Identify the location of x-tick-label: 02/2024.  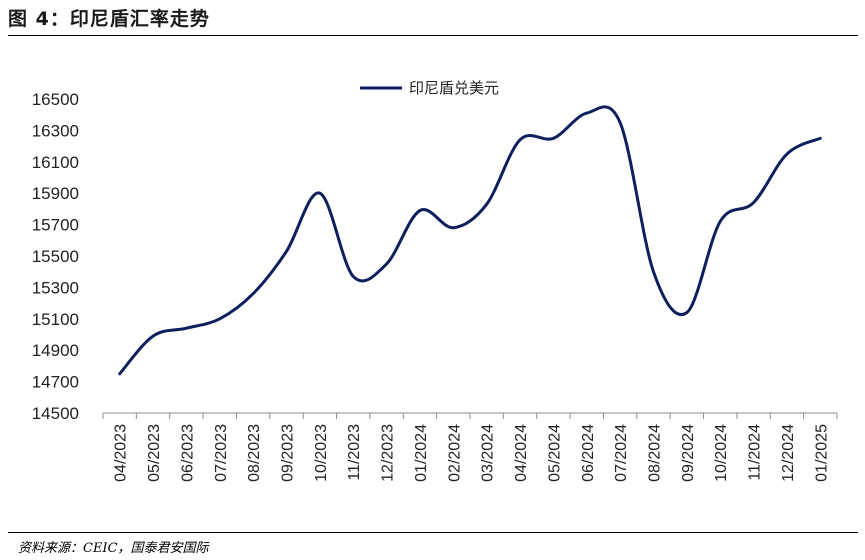
(454, 453).